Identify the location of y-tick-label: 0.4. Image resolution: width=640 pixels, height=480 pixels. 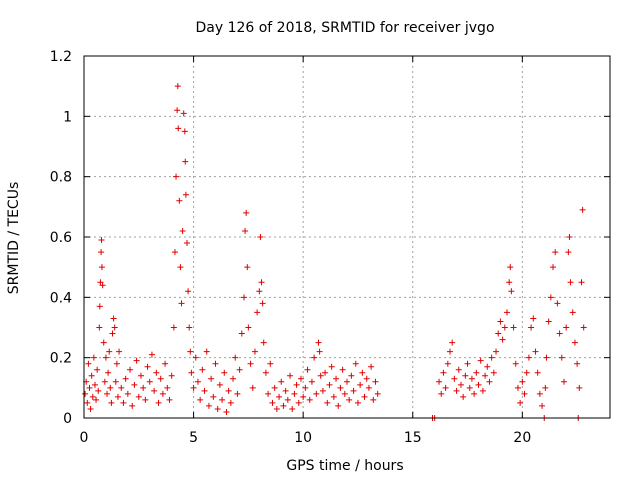
(61, 298).